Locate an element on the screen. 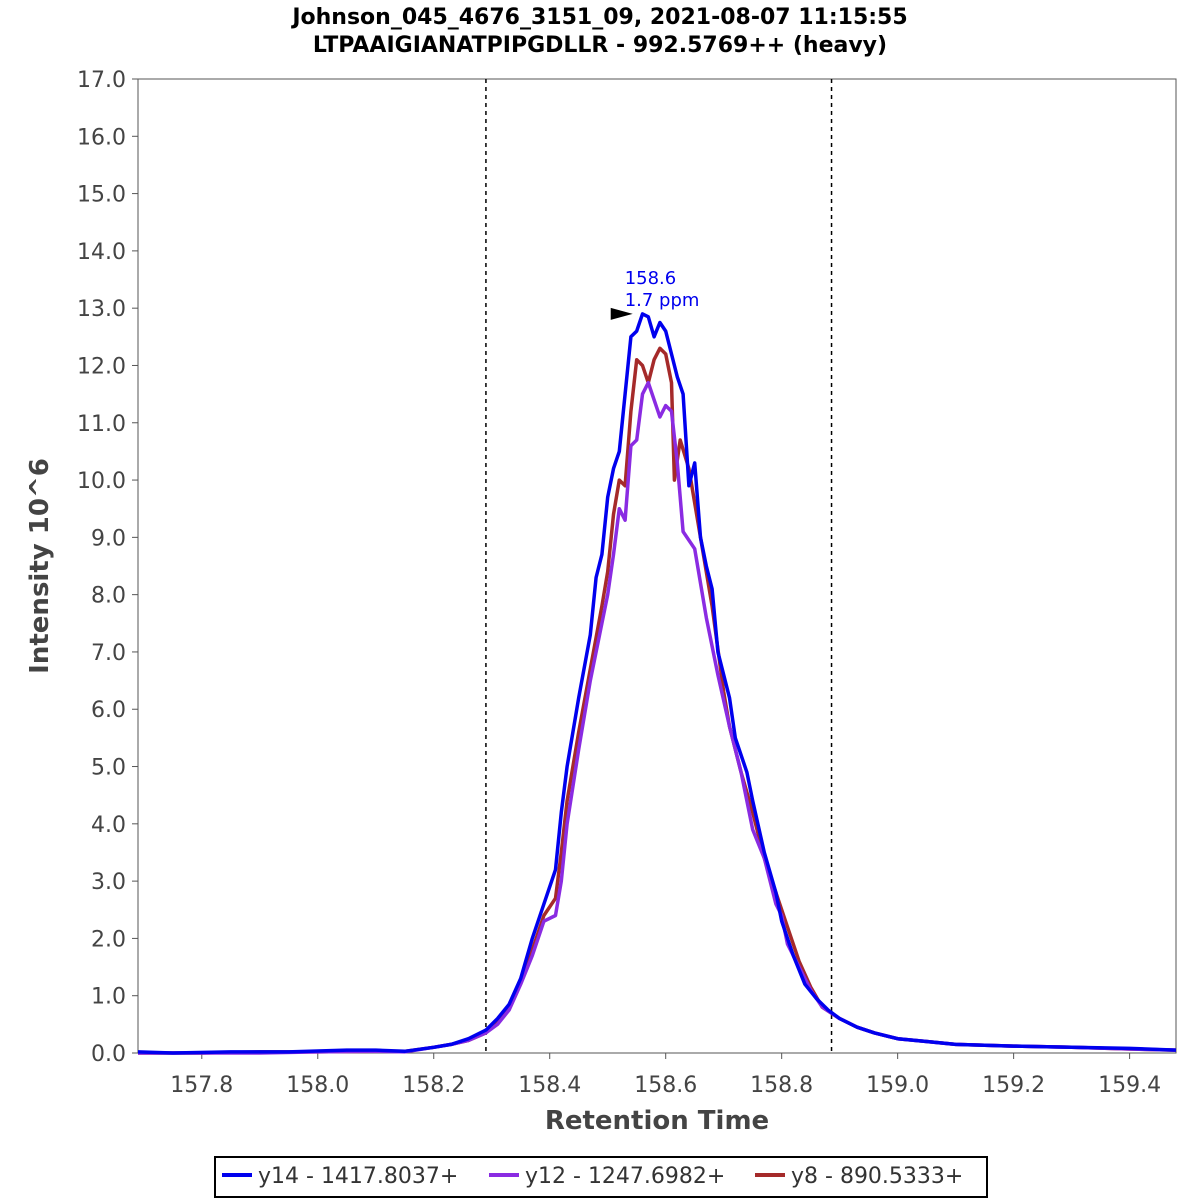 The image size is (1200, 1200). x-tick-label: 158.0 is located at coordinates (317, 1085).